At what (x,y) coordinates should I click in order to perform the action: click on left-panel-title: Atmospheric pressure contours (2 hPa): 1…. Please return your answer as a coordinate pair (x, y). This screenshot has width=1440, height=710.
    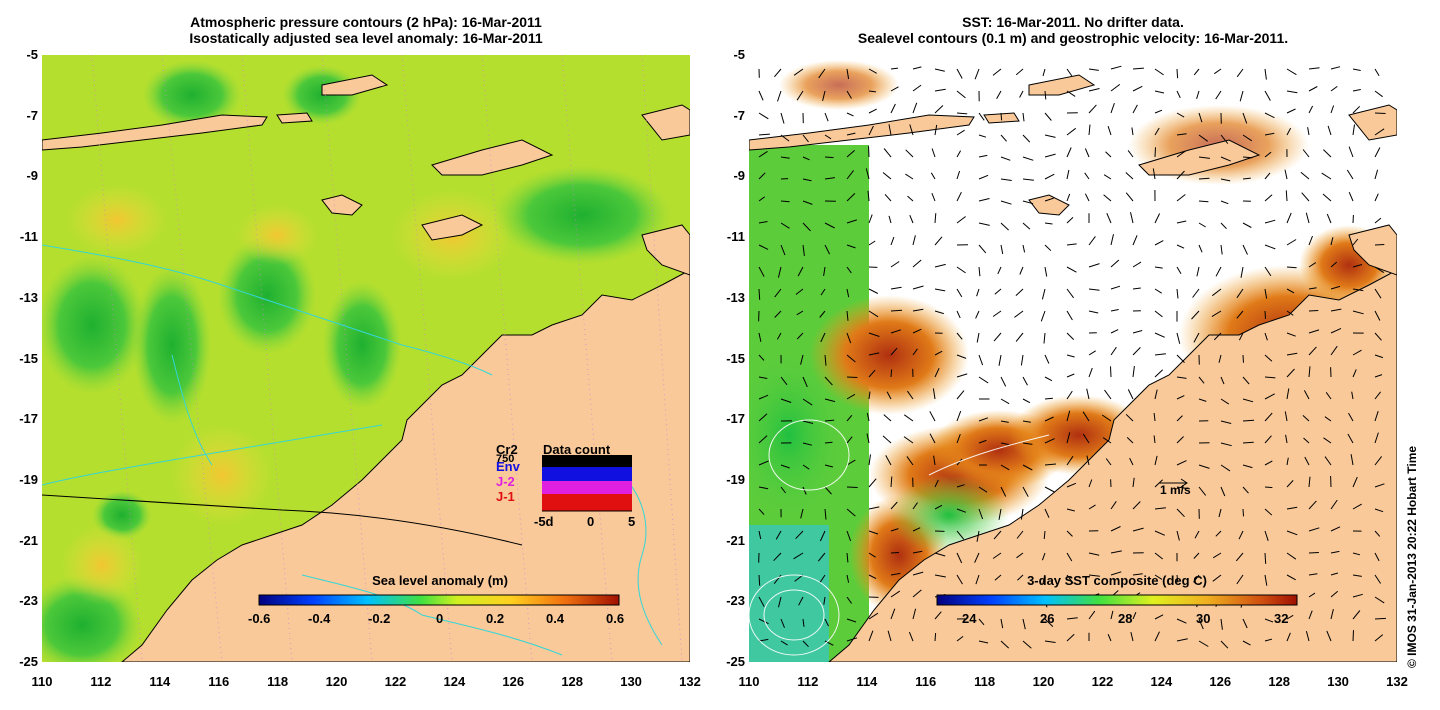
    Looking at the image, I should click on (366, 30).